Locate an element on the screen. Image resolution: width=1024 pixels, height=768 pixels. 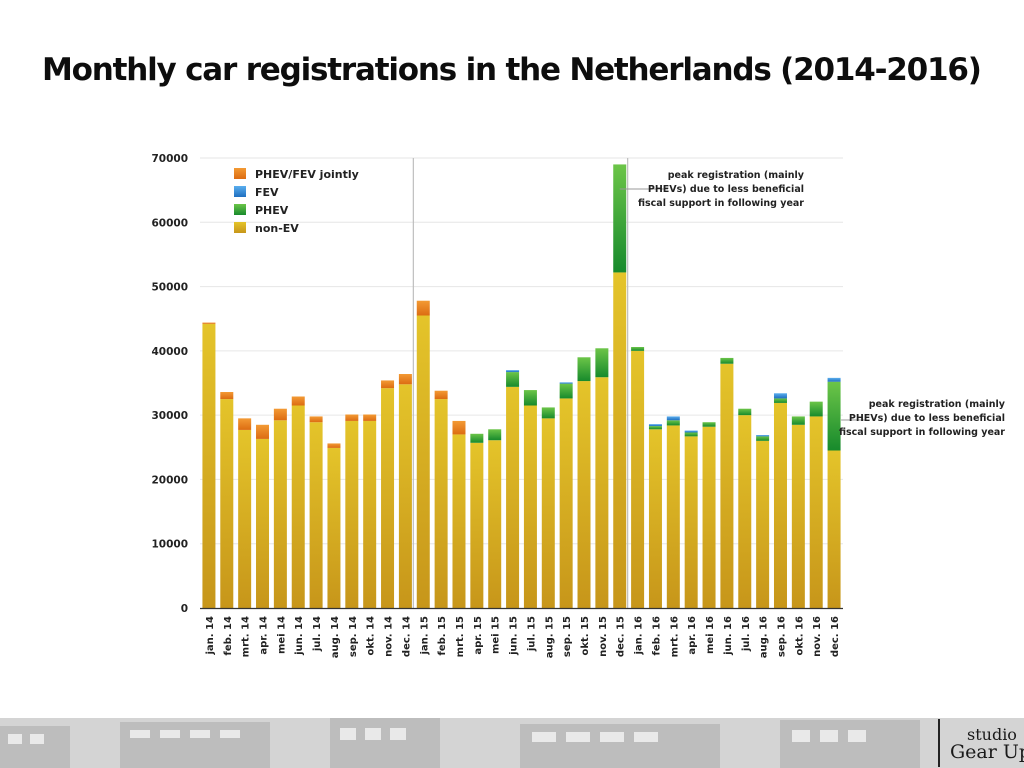
x-tick-label: dec. 15 is located at coordinates (621, 636).